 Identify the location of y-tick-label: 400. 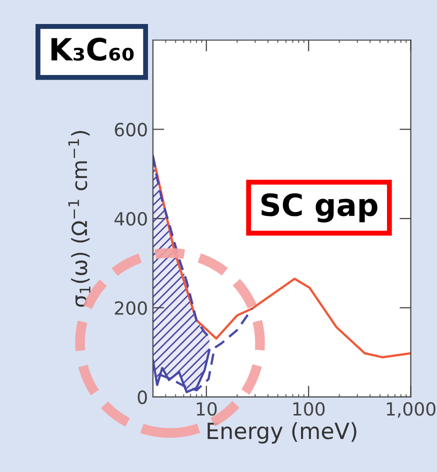
(130, 219).